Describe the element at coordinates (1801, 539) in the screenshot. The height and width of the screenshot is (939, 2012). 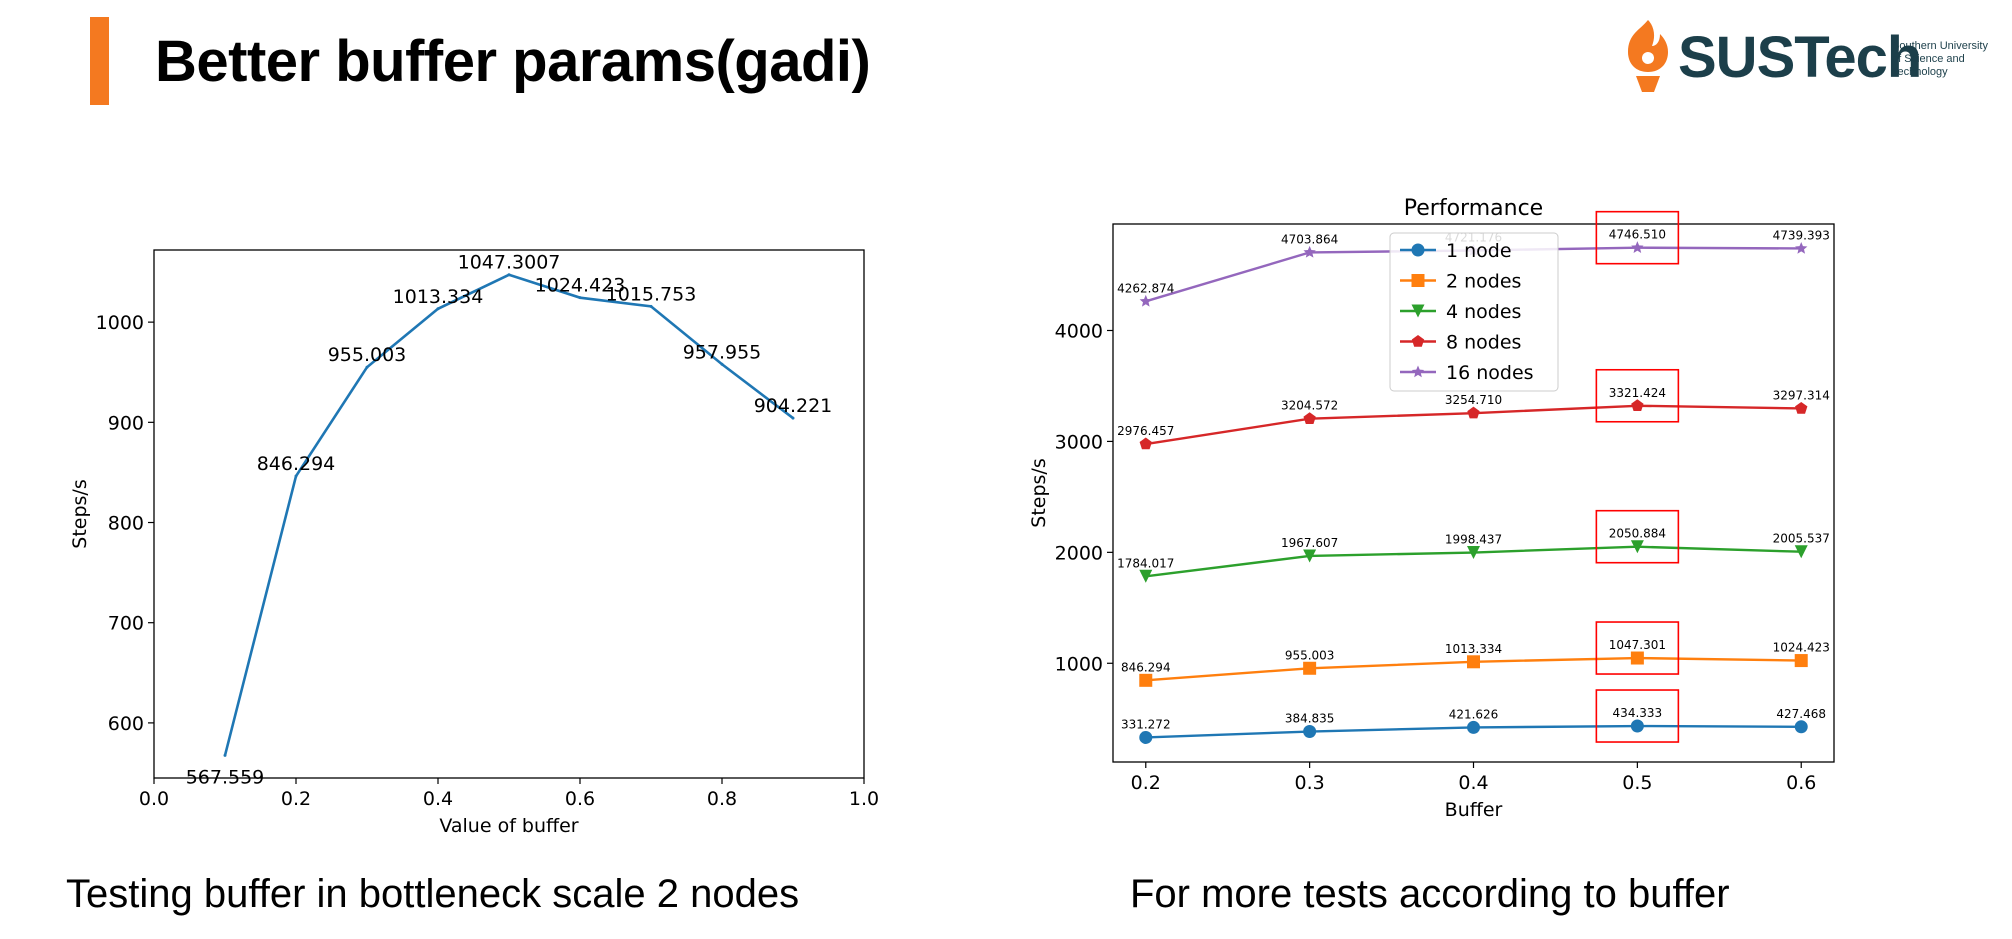
I see `data-label: 2005.537` at that location.